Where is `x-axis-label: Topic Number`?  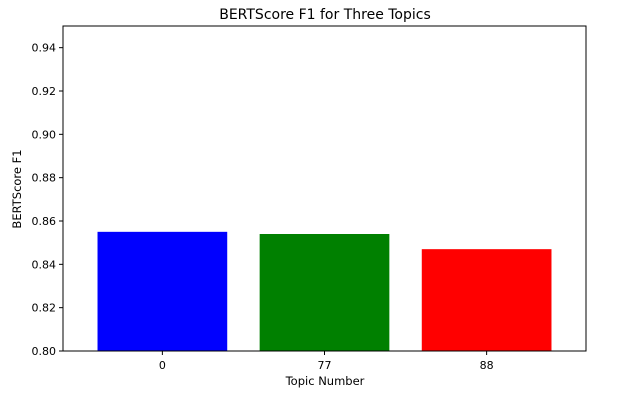
x-axis-label: Topic Number is located at coordinates (325, 381).